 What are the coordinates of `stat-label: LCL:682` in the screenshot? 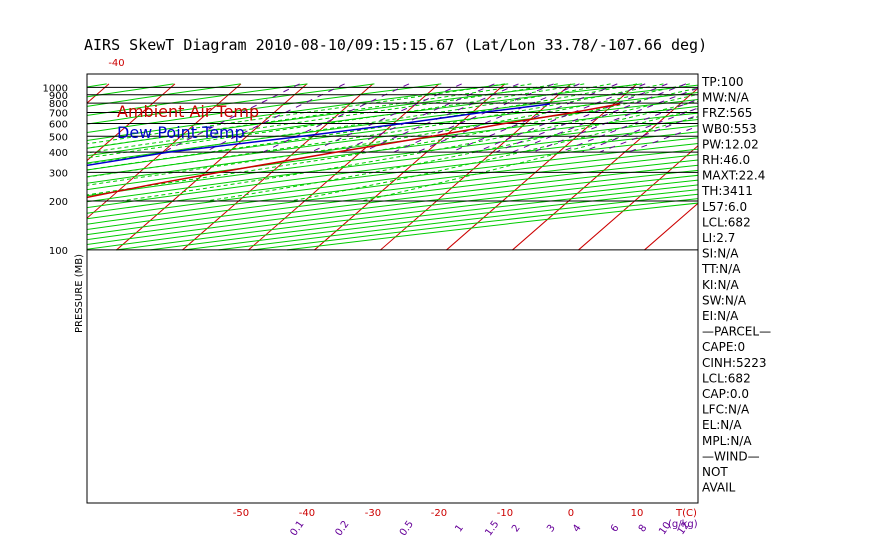 It's located at (726, 378).